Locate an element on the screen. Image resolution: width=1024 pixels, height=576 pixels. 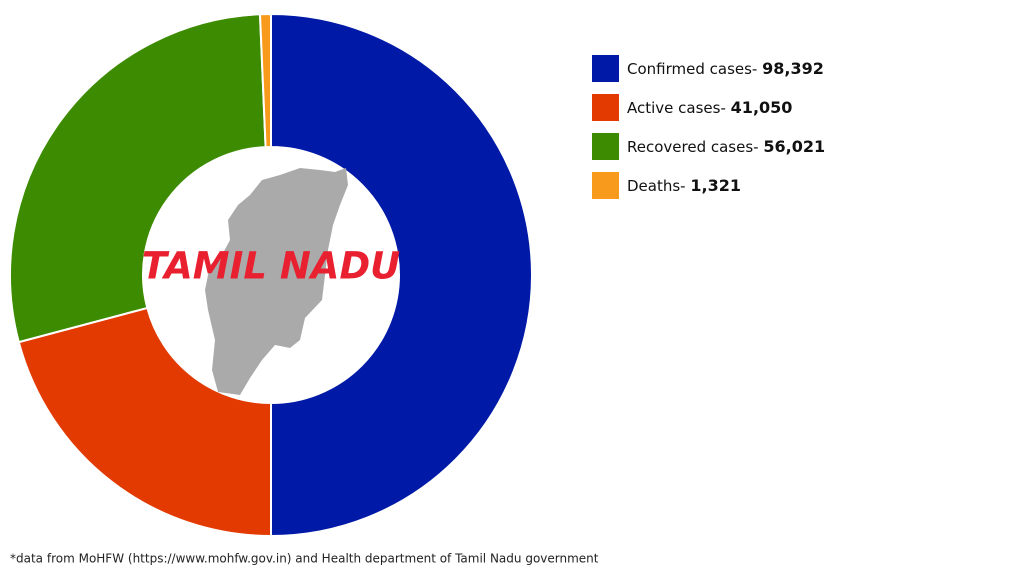
legend-label: Deaths- 1,321 is located at coordinates (684, 185).